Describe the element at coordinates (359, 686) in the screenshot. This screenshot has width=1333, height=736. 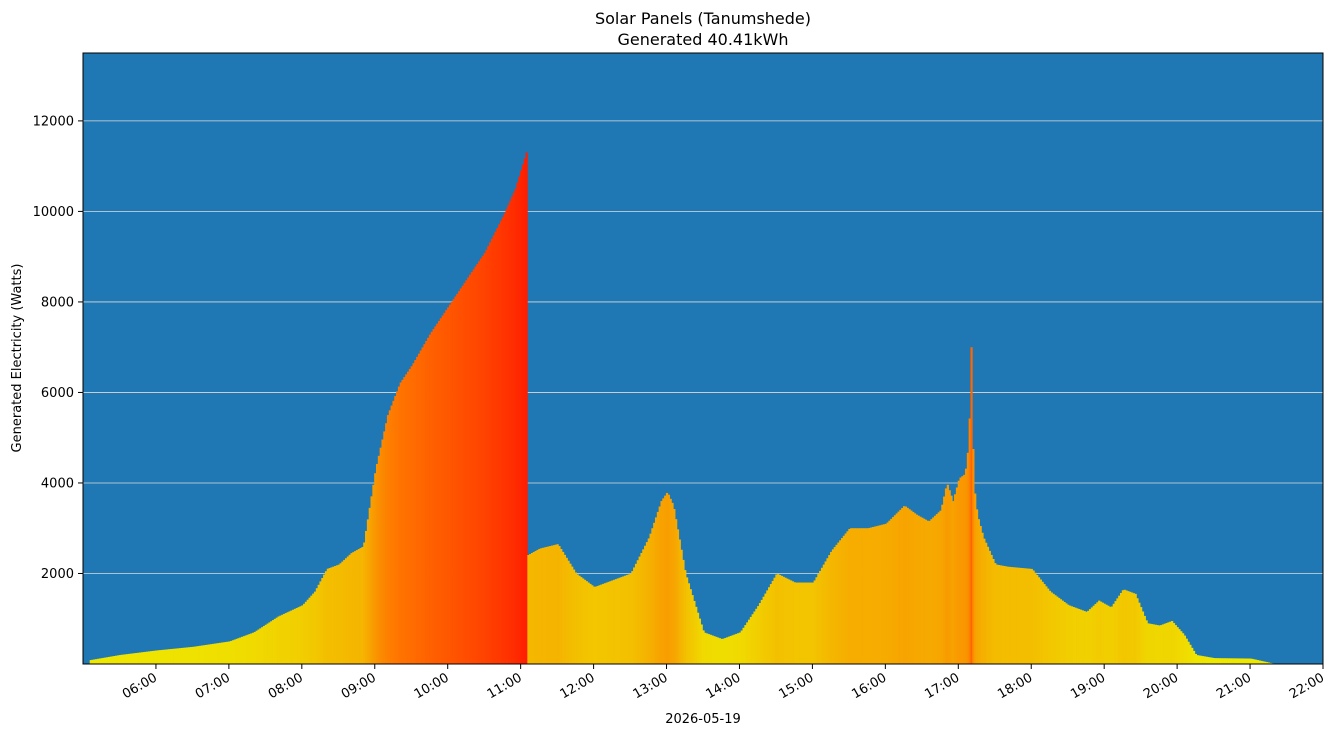
I see `x-tick-label: 09:00` at that location.